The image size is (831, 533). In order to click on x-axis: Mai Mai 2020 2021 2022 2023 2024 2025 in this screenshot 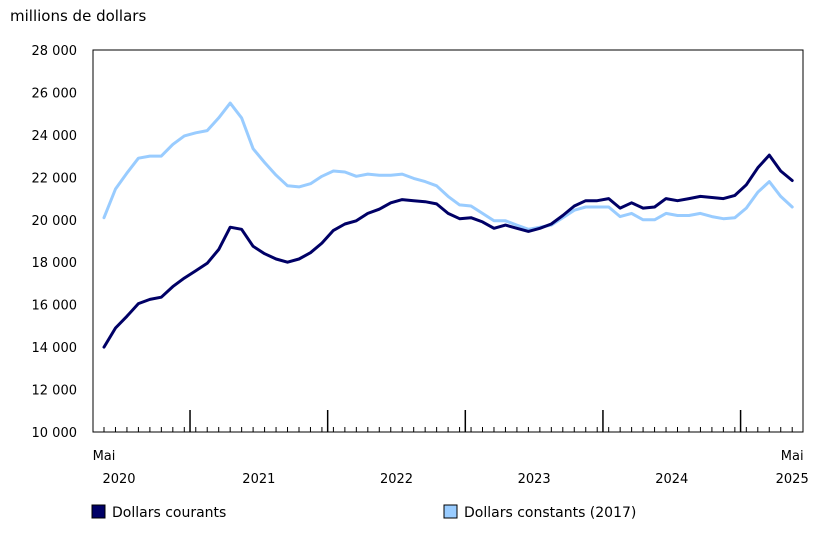, I will do `click(451, 448)`.